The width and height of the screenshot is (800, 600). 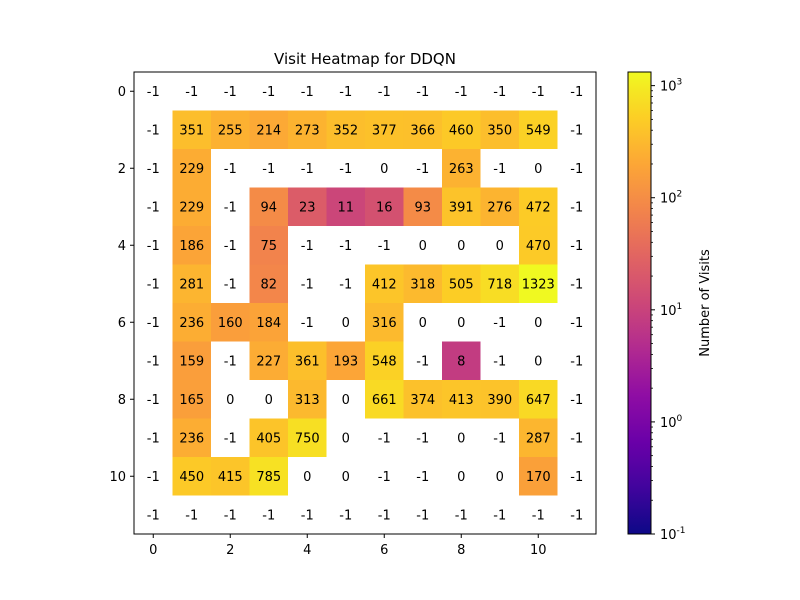 I want to click on cell-value-label: 23, so click(x=307, y=207).